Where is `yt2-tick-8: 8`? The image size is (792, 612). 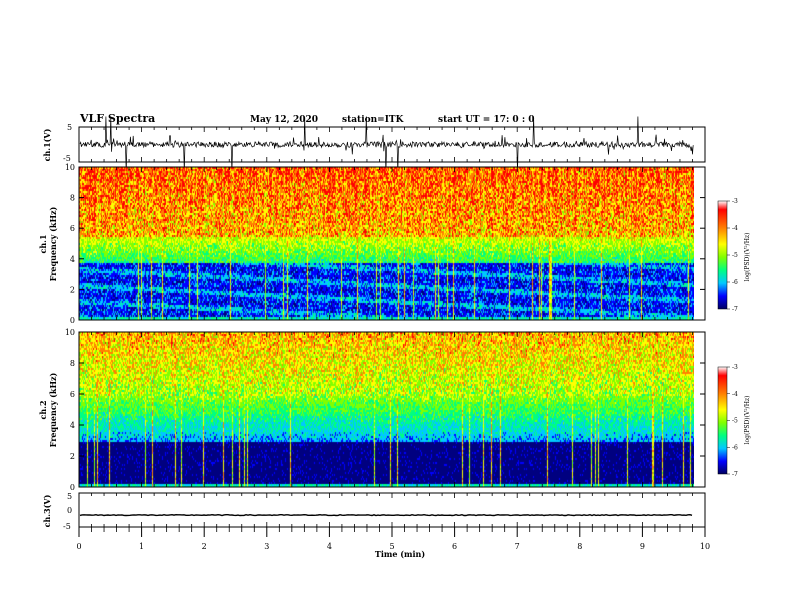
yt2-tick-8: 8 is located at coordinates (72, 363).